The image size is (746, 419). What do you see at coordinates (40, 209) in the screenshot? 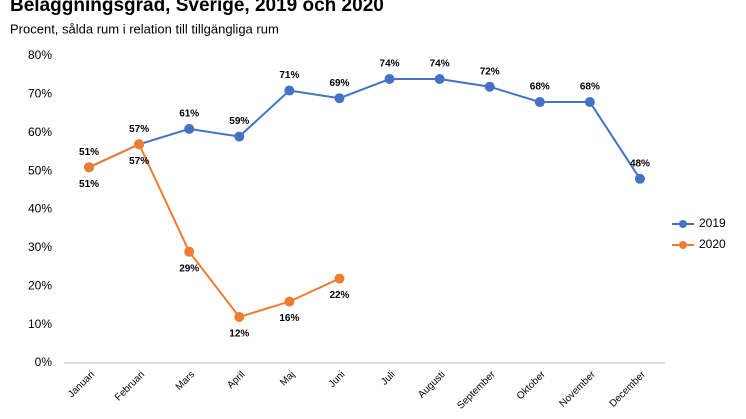
I see `y-tick-label: 40%` at bounding box center [40, 209].